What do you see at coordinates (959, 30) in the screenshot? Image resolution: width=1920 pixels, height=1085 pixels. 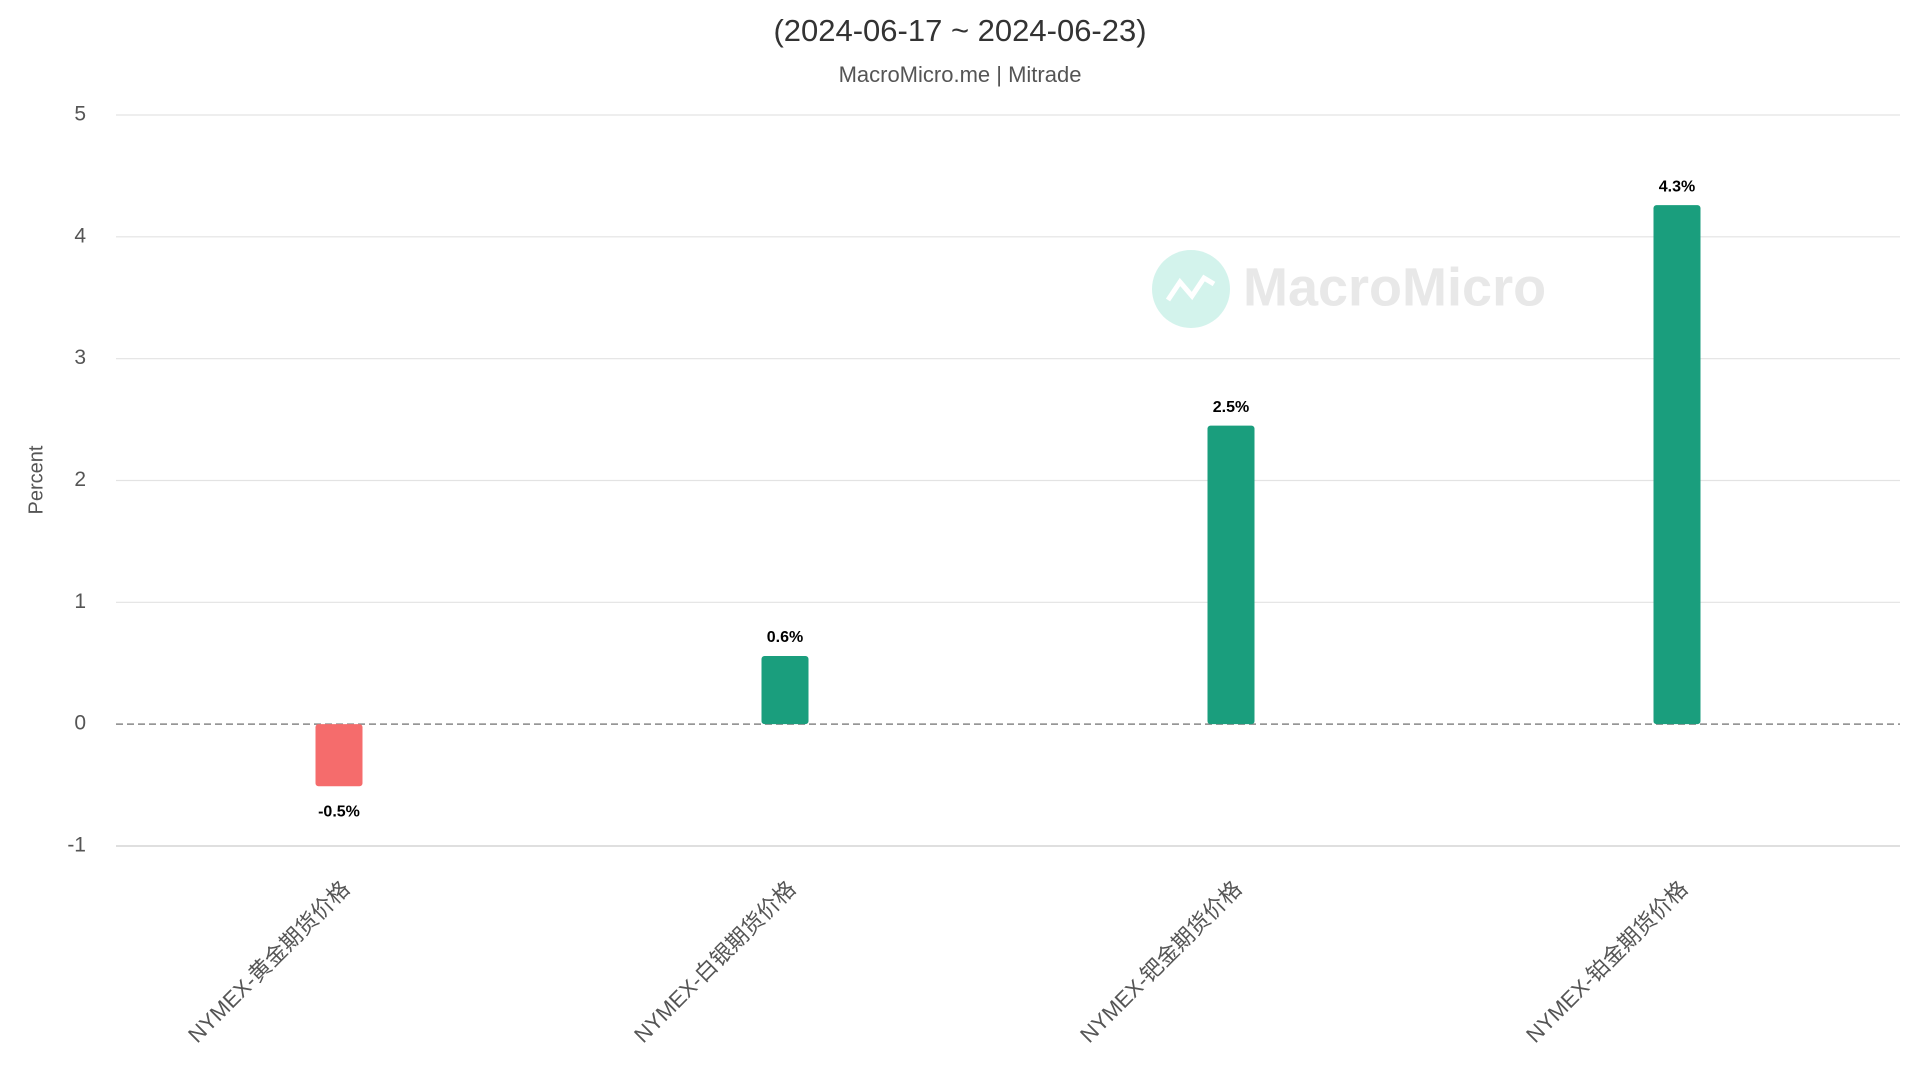 I see `chart-title: (2024-06-17 ~ 2024-06-23)` at bounding box center [959, 30].